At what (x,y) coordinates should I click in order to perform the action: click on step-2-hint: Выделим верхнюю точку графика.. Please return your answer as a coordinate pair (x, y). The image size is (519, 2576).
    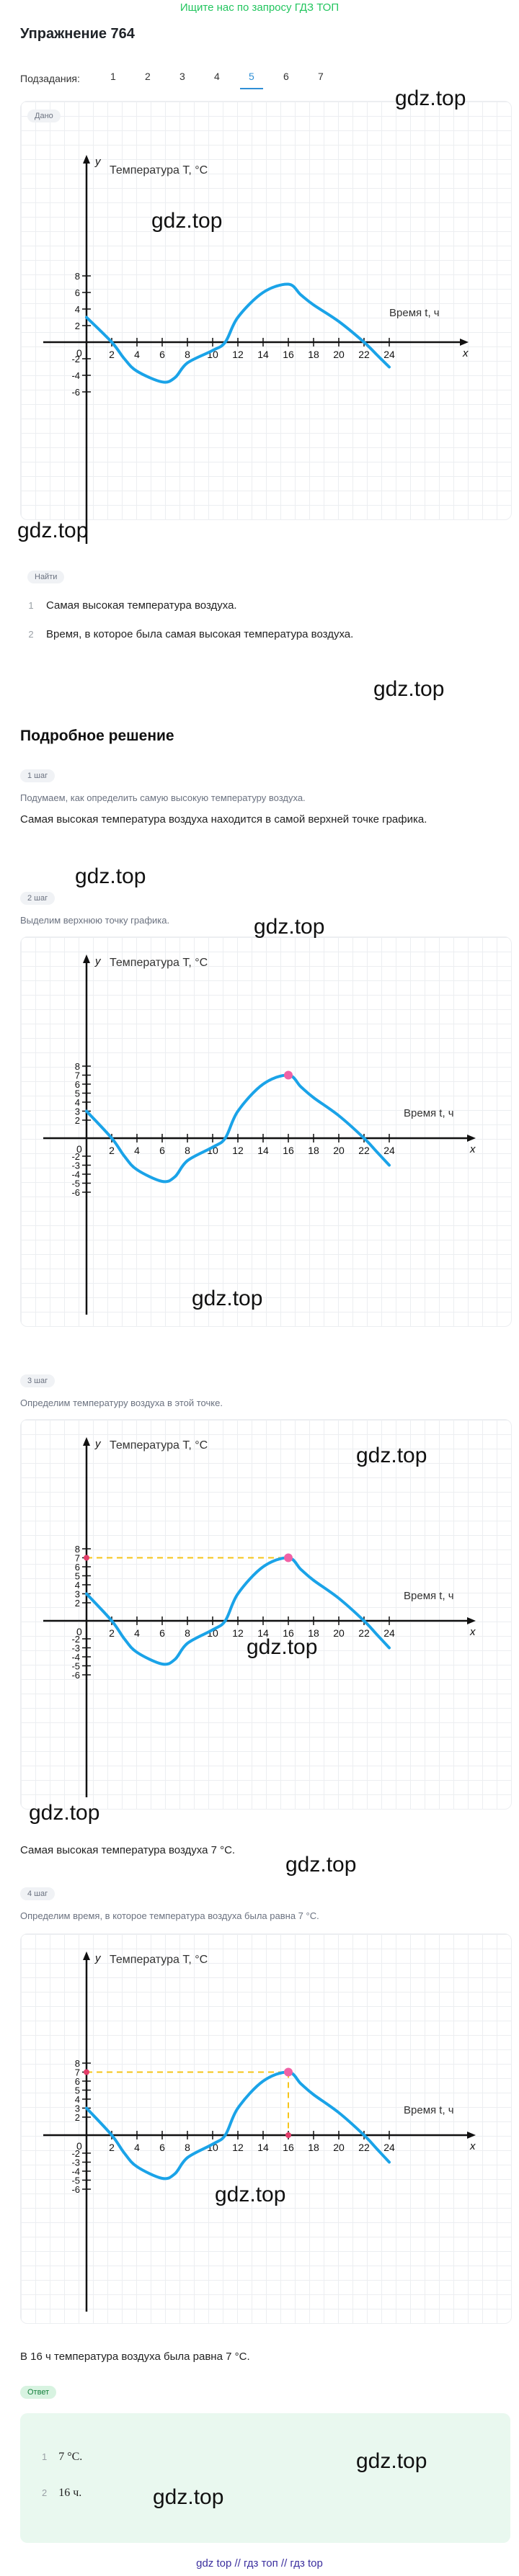
    Looking at the image, I should click on (95, 921).